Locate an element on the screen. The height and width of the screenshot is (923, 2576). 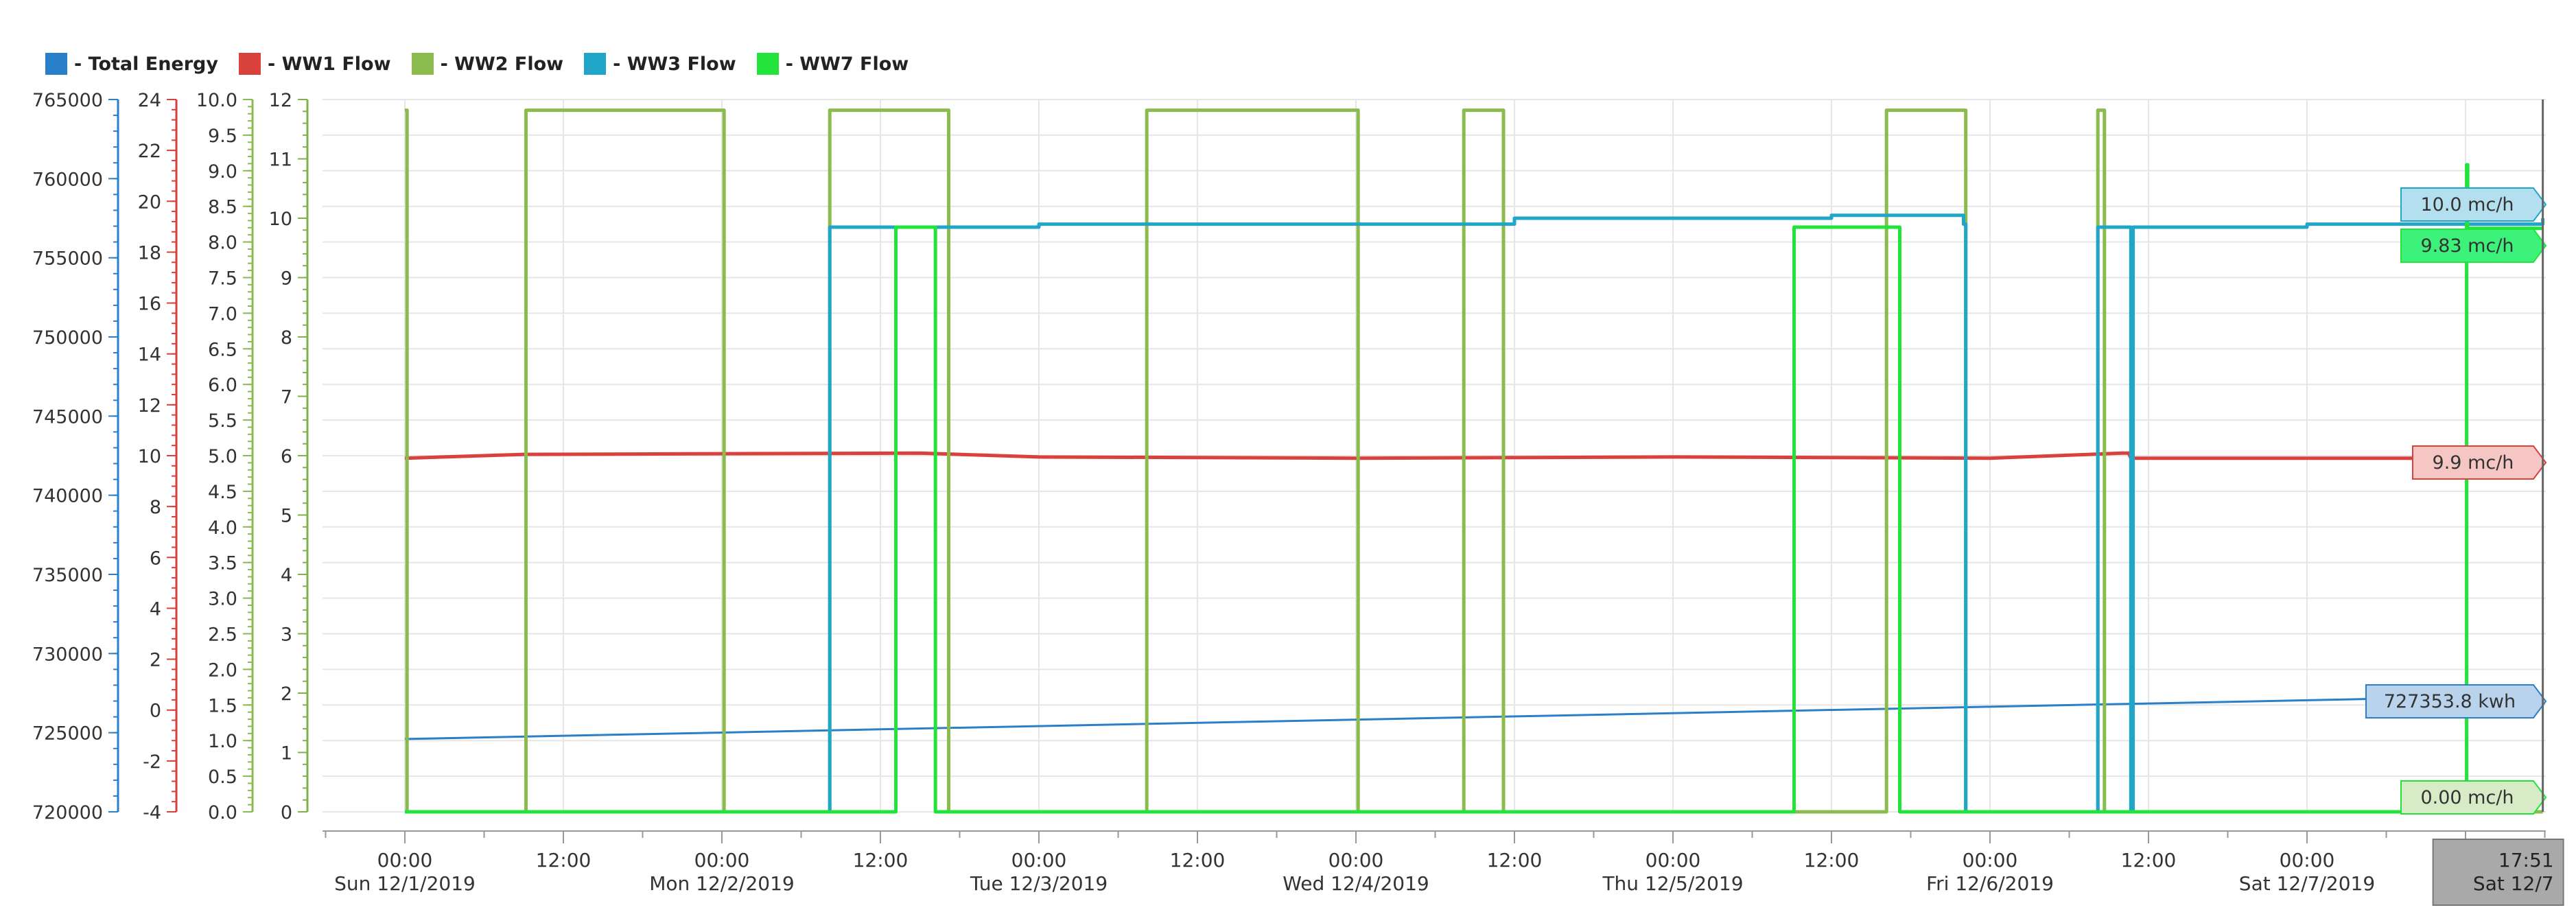
cursor-label-box is located at coordinates (2498, 872).